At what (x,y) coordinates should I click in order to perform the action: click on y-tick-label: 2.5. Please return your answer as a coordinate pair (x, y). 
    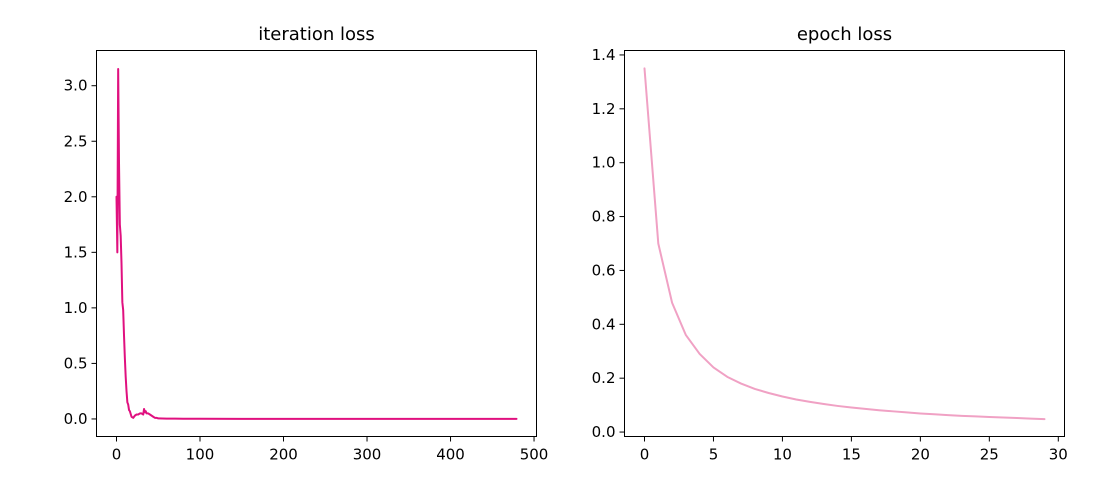
    Looking at the image, I should click on (76, 141).